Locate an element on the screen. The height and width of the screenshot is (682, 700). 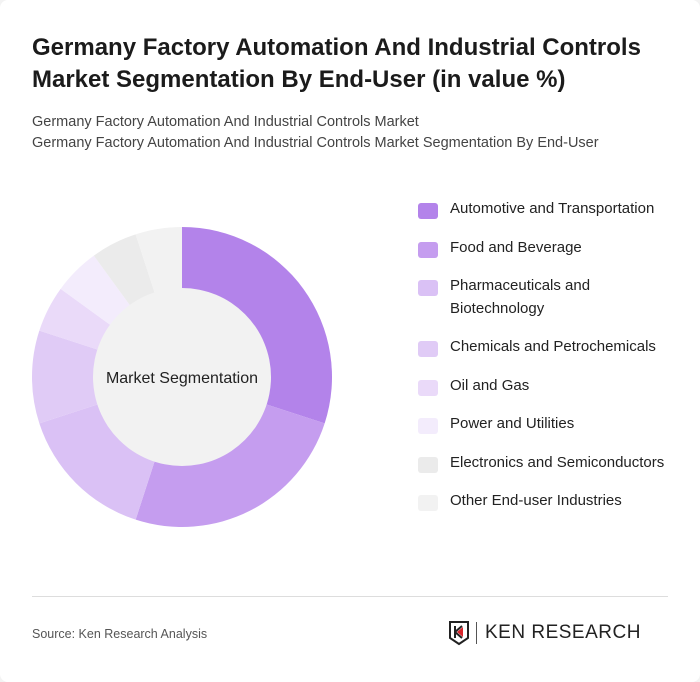
legend-item: Other End-user Industries is located at coordinates (553, 501).